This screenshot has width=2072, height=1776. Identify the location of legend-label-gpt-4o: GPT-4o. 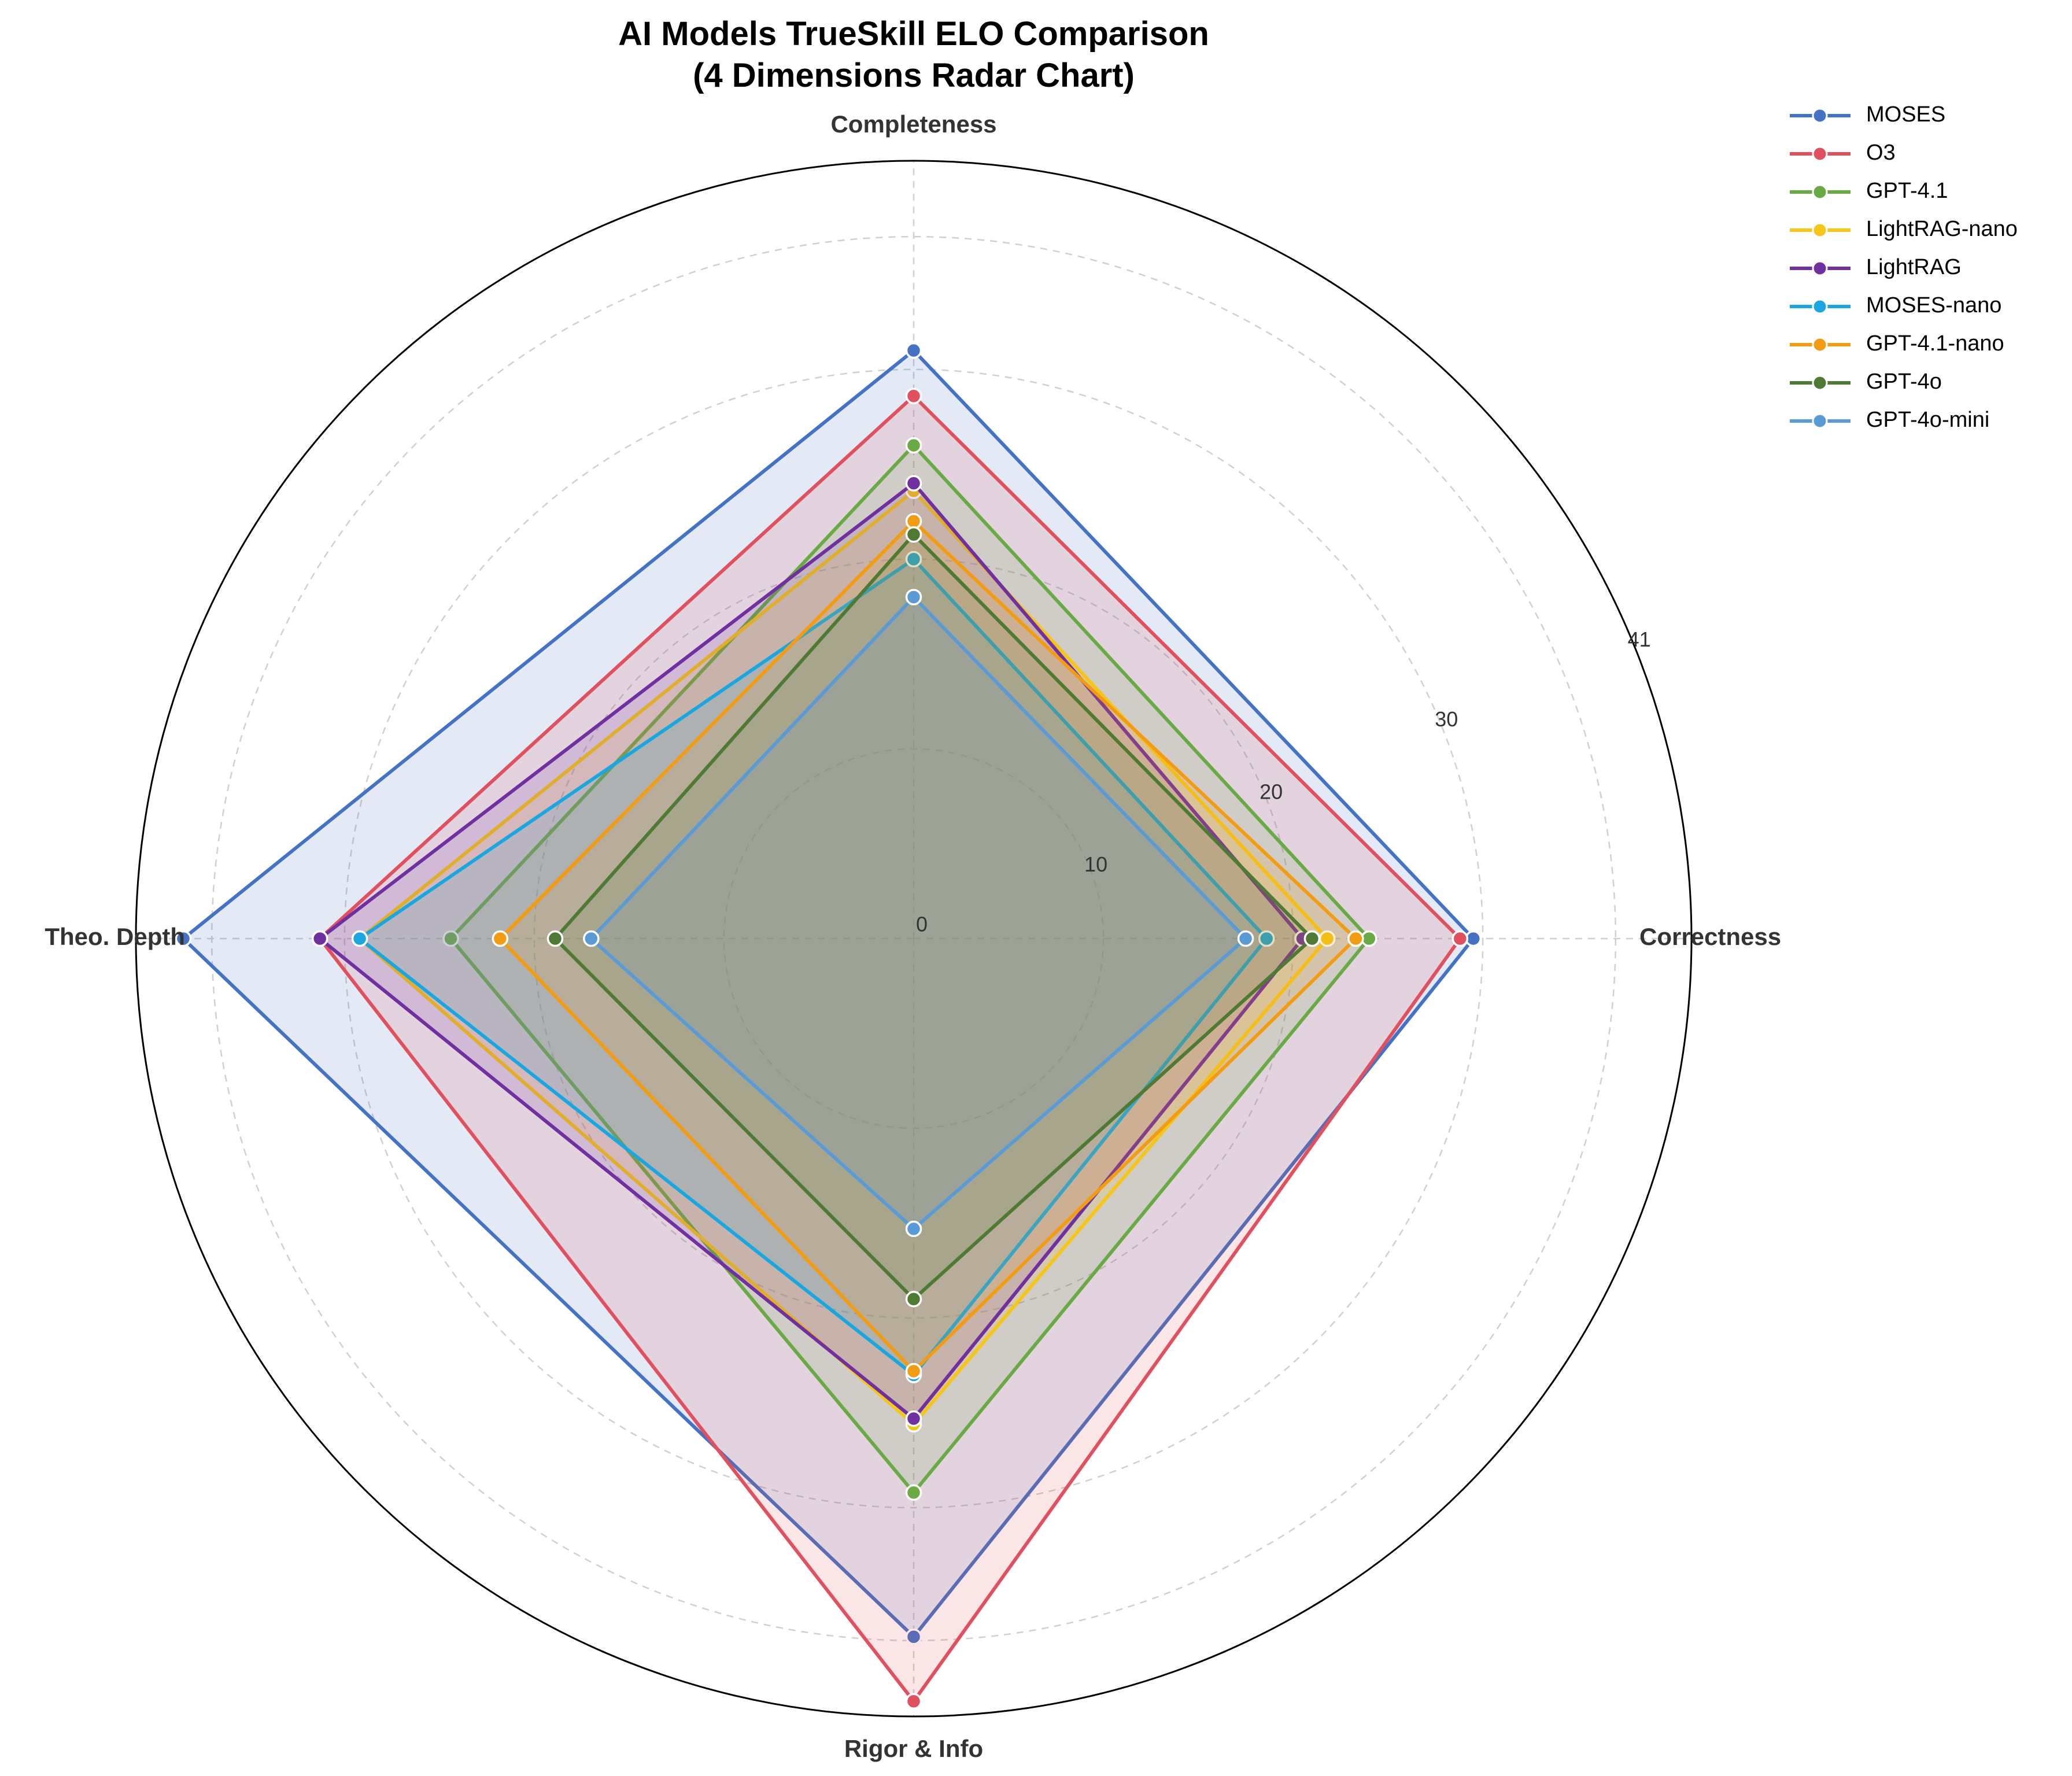
(1904, 382).